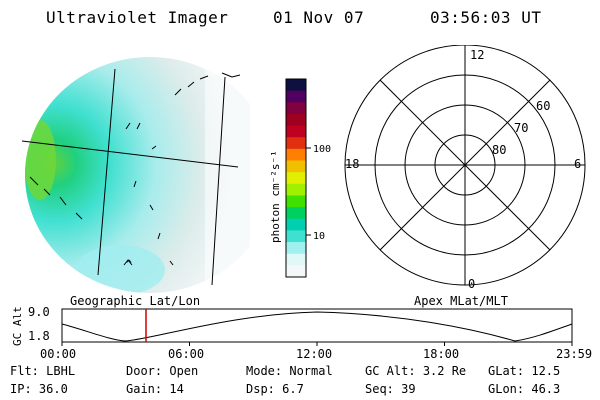 Image resolution: width=600 pixels, height=400 pixels. What do you see at coordinates (39, 336) in the screenshot?
I see `altitude-tick-low: 1.8` at bounding box center [39, 336].